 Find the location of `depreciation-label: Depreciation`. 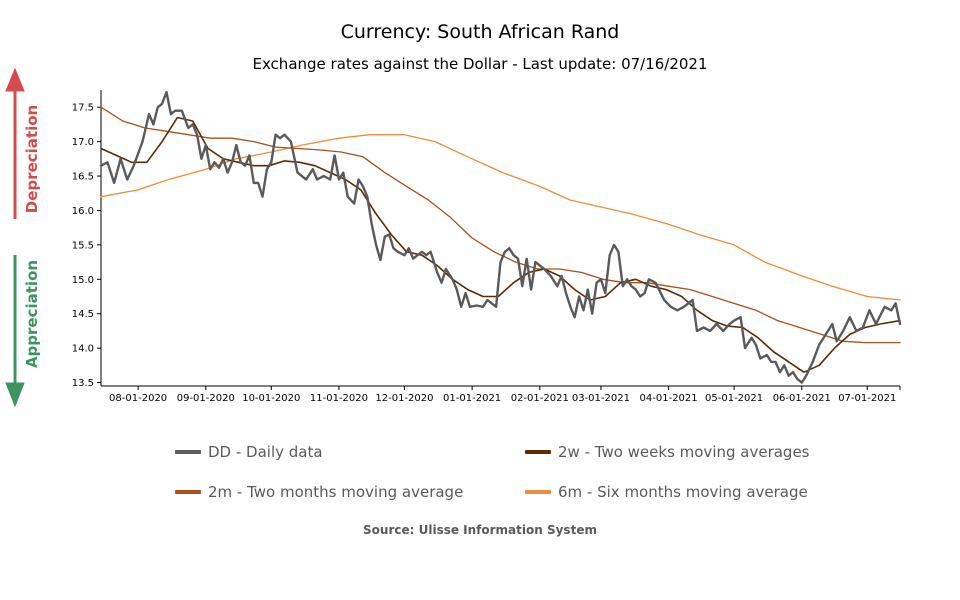

depreciation-label: Depreciation is located at coordinates (32, 159).